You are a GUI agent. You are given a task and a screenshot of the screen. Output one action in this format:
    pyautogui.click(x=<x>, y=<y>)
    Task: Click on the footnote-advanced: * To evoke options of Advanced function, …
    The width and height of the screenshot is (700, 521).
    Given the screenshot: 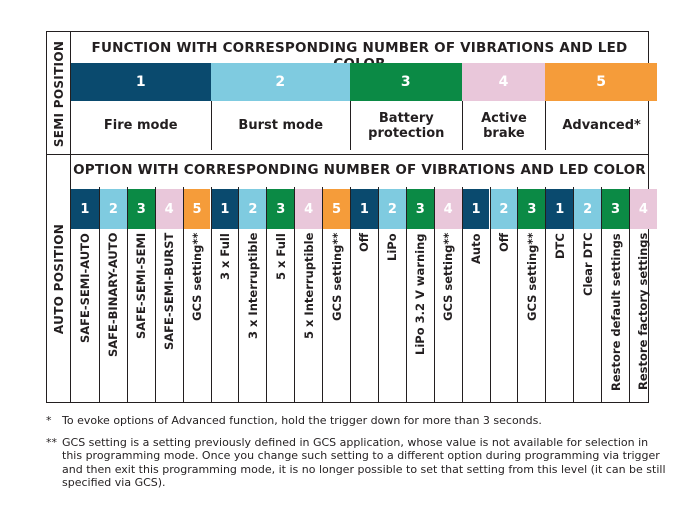 What is the action you would take?
    pyautogui.click(x=294, y=420)
    